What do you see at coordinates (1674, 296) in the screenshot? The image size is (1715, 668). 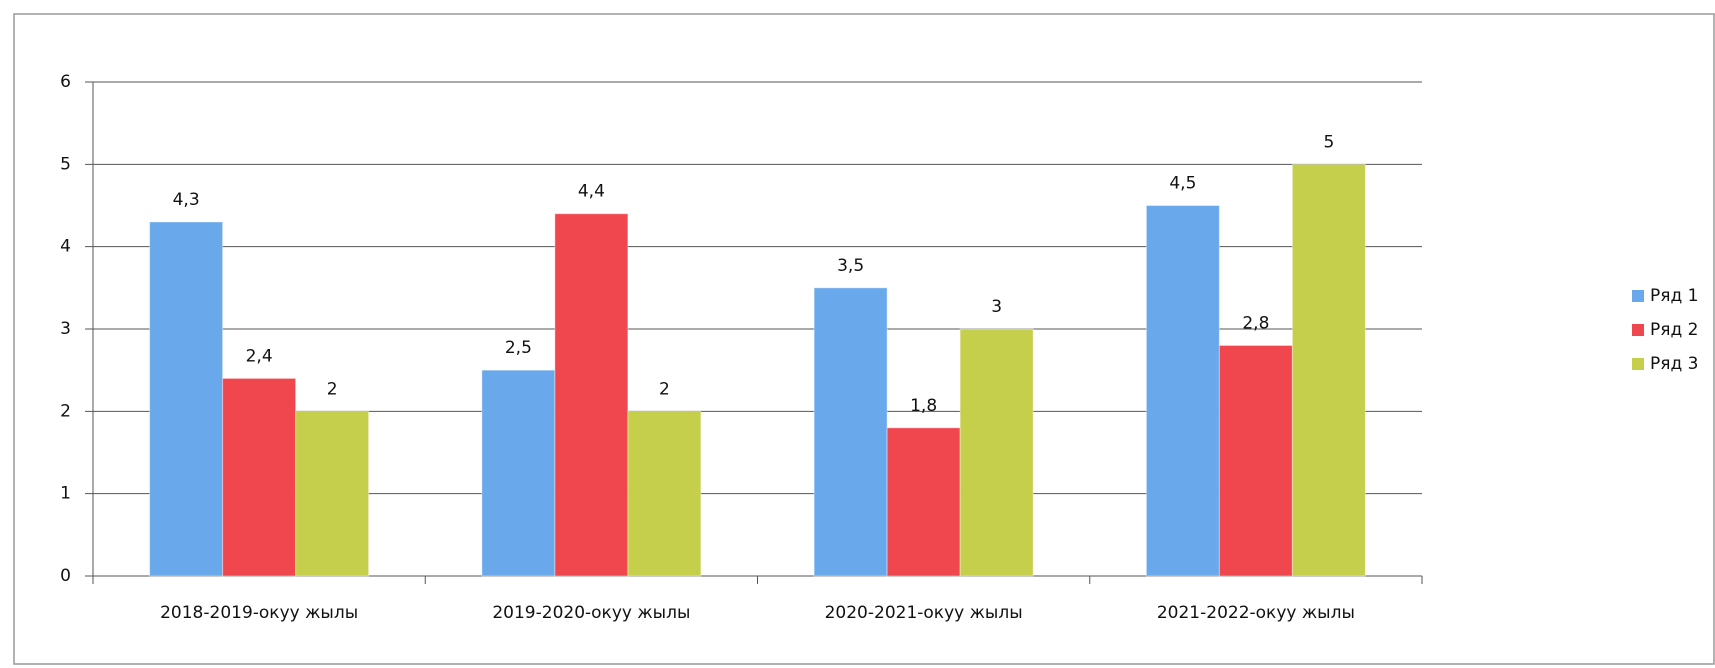 I see `legend-label: Ряд 1` at bounding box center [1674, 296].